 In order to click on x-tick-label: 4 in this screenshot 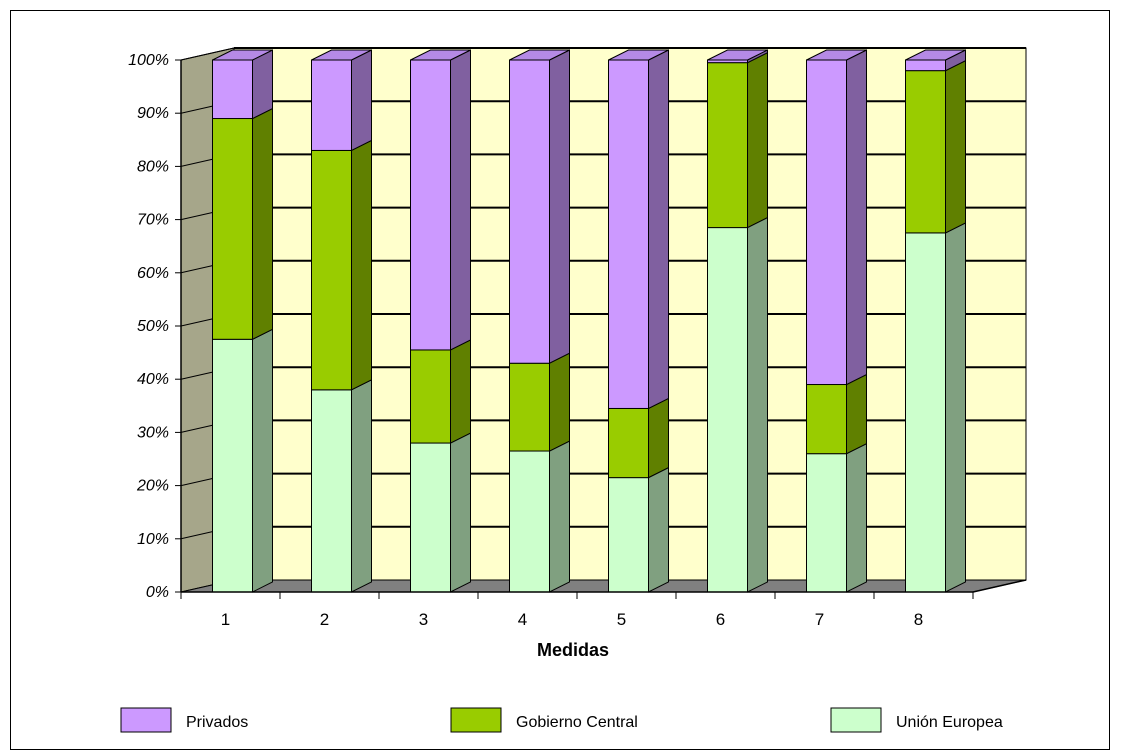, I will do `click(522, 619)`.